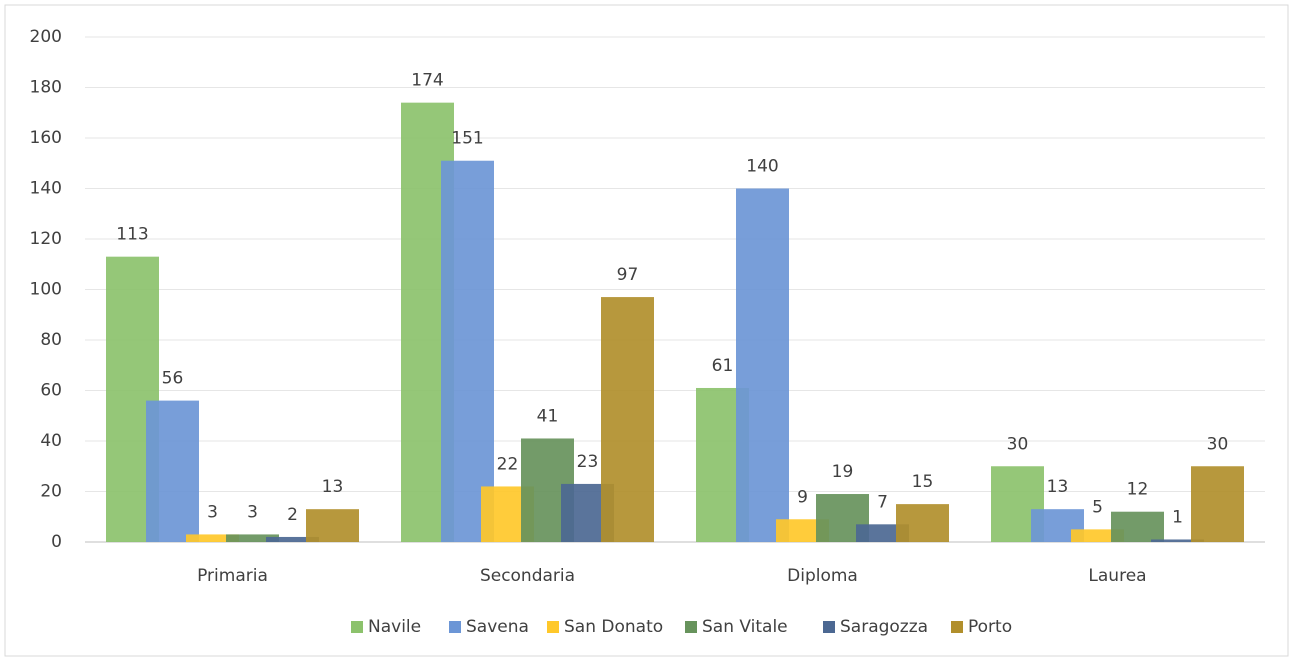  What do you see at coordinates (843, 472) in the screenshot?
I see `data-label: 19` at bounding box center [843, 472].